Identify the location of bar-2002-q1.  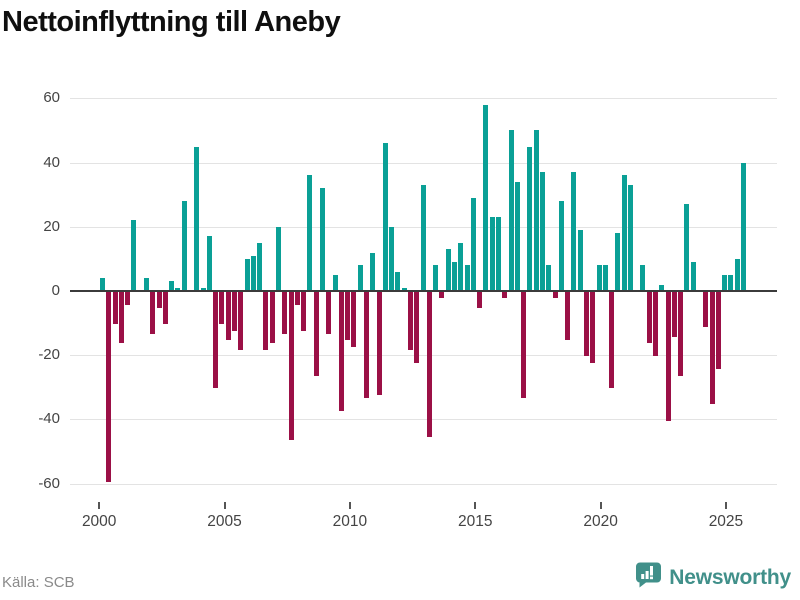
(153, 313).